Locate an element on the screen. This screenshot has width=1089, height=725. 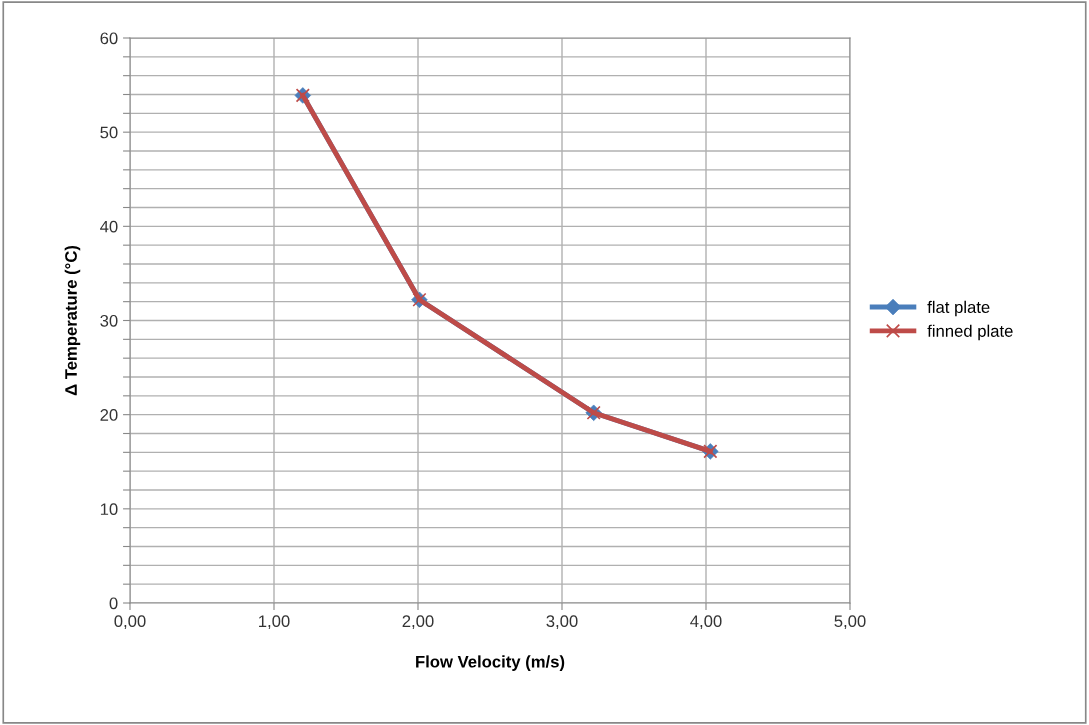
x-tick-label: 4,00 is located at coordinates (706, 622).